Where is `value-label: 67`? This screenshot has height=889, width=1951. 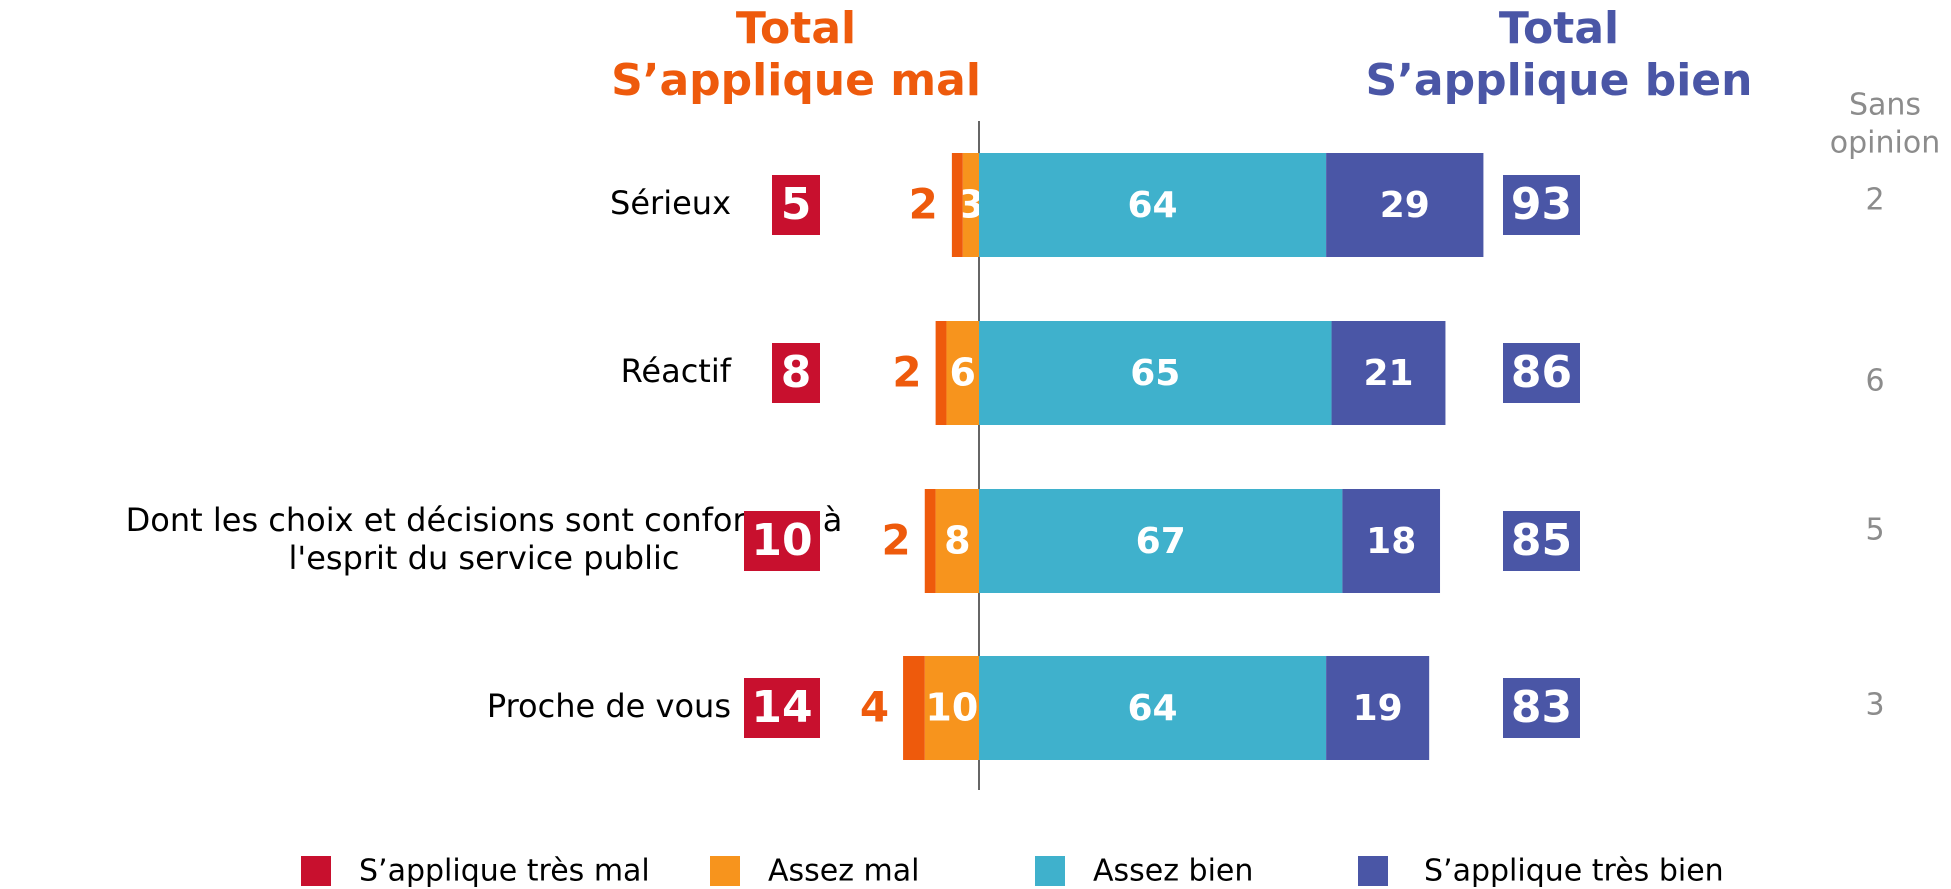 value-label: 67 is located at coordinates (1161, 541).